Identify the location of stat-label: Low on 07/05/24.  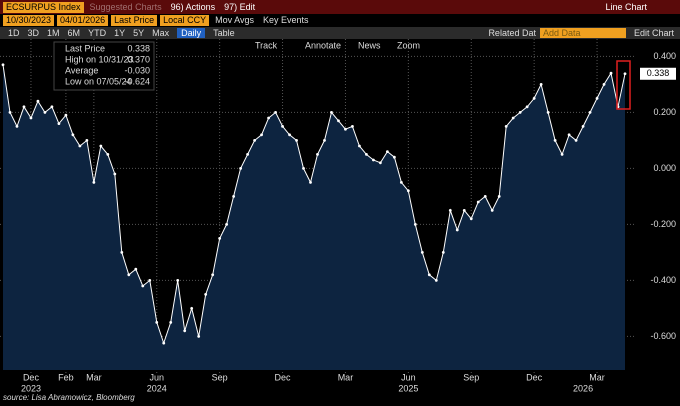
(98, 81).